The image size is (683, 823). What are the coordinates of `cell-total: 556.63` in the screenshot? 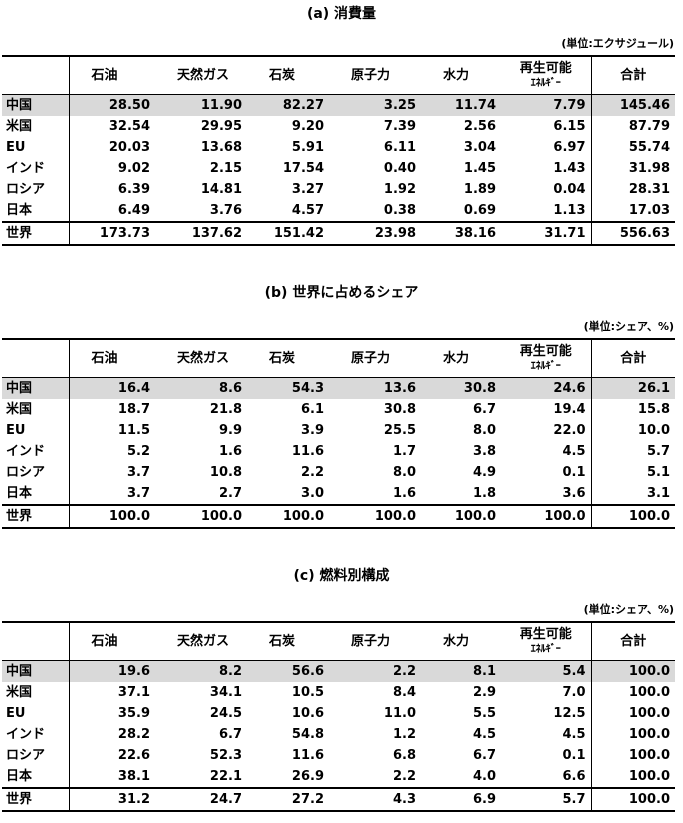 It's located at (632, 233).